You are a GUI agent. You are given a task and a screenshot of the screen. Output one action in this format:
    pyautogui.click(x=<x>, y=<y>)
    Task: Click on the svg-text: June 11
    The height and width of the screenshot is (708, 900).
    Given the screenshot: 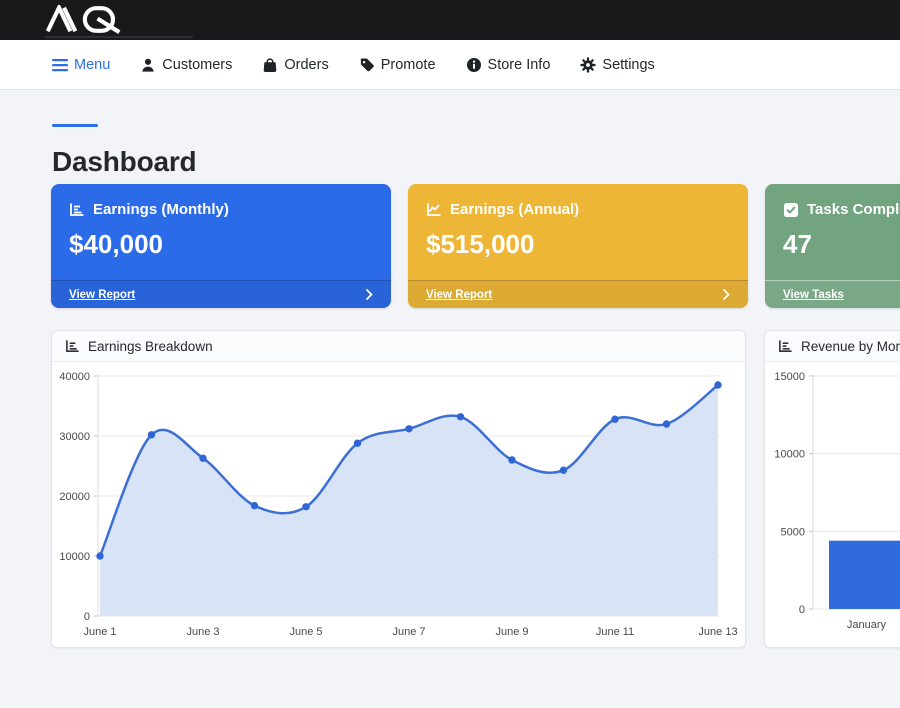 What is the action you would take?
    pyautogui.click(x=615, y=632)
    